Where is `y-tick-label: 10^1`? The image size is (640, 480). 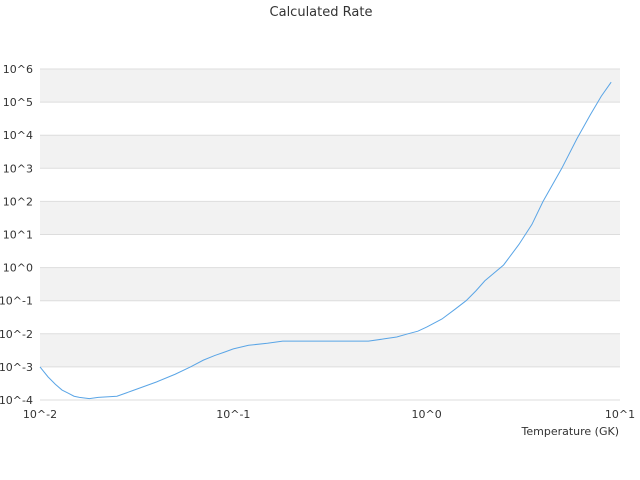 y-tick-label: 10^1 is located at coordinates (18, 235).